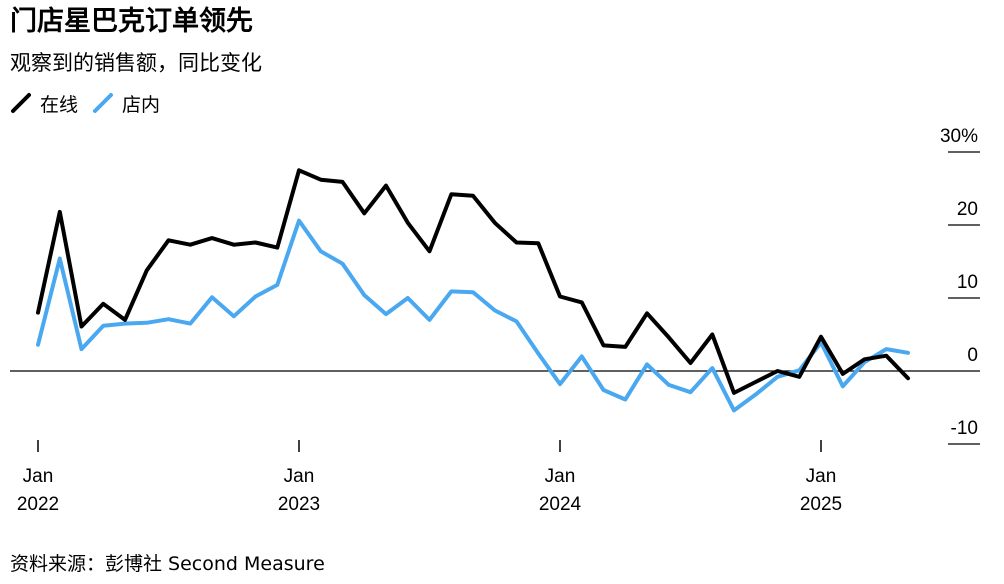 This screenshot has width=1004, height=584. Describe the element at coordinates (560, 504) in the screenshot. I see `x-tick-year: 2024` at that location.